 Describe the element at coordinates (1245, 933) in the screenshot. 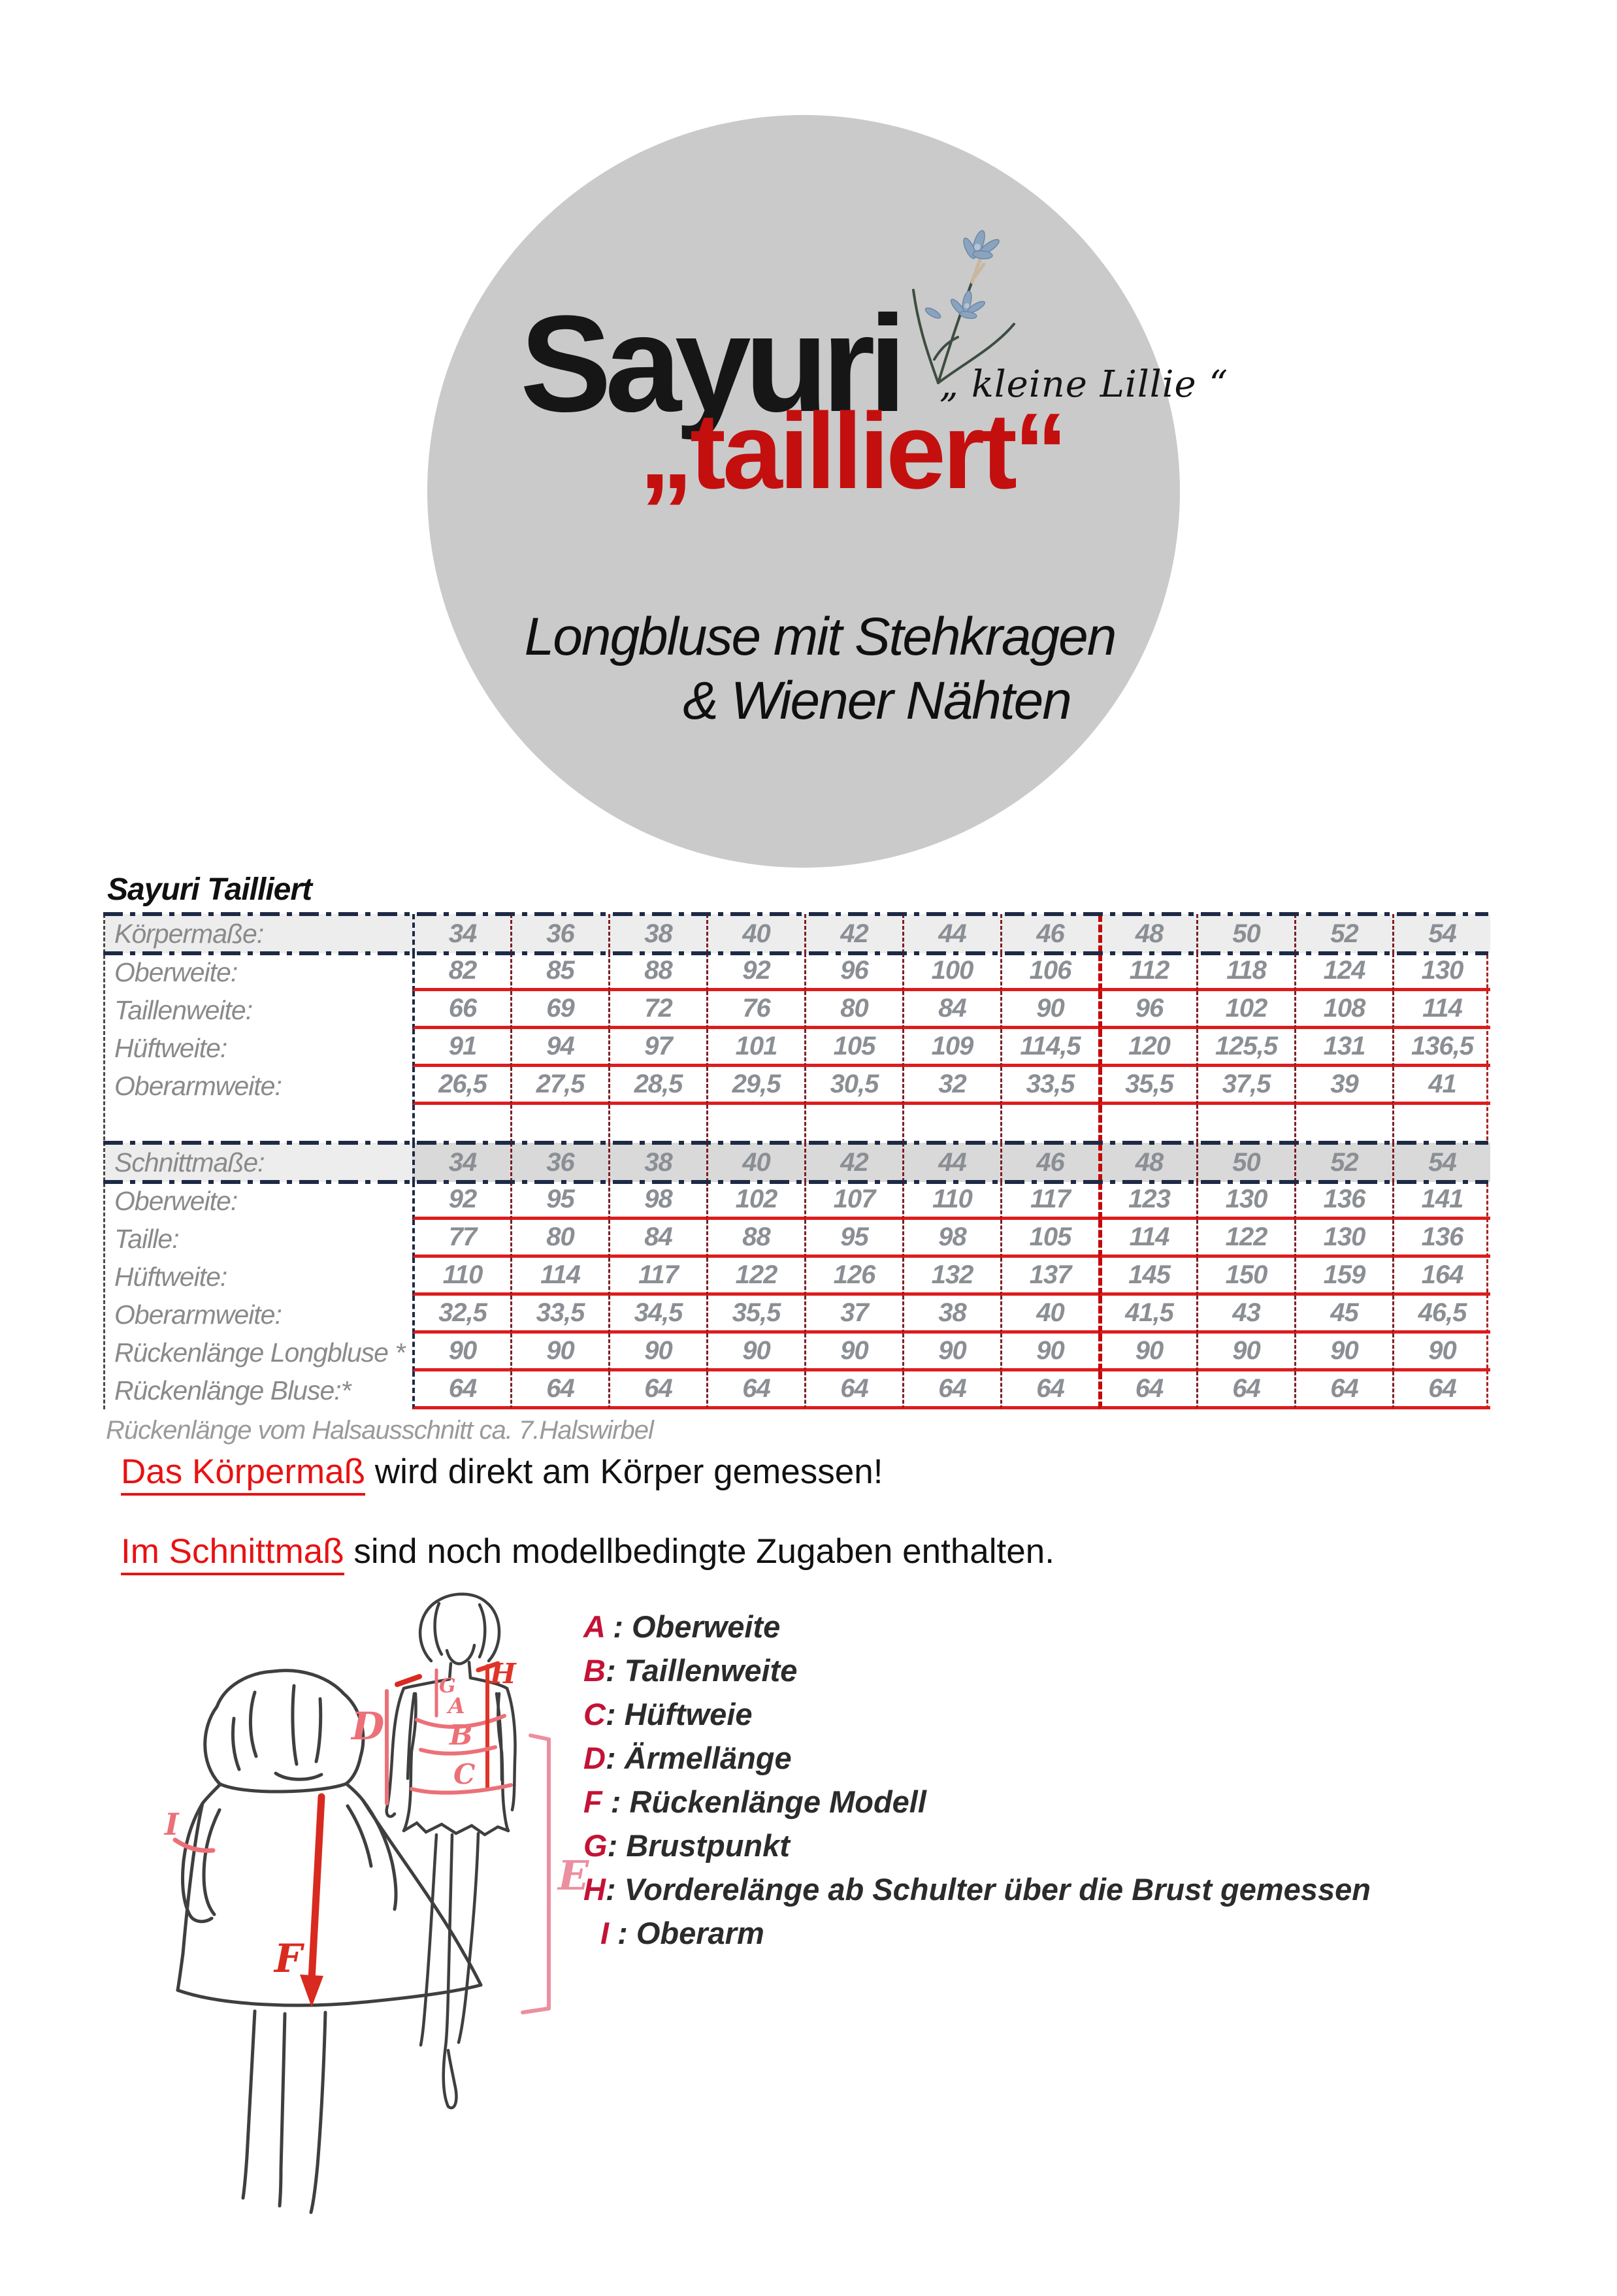

I see `size-column-header: 50` at that location.